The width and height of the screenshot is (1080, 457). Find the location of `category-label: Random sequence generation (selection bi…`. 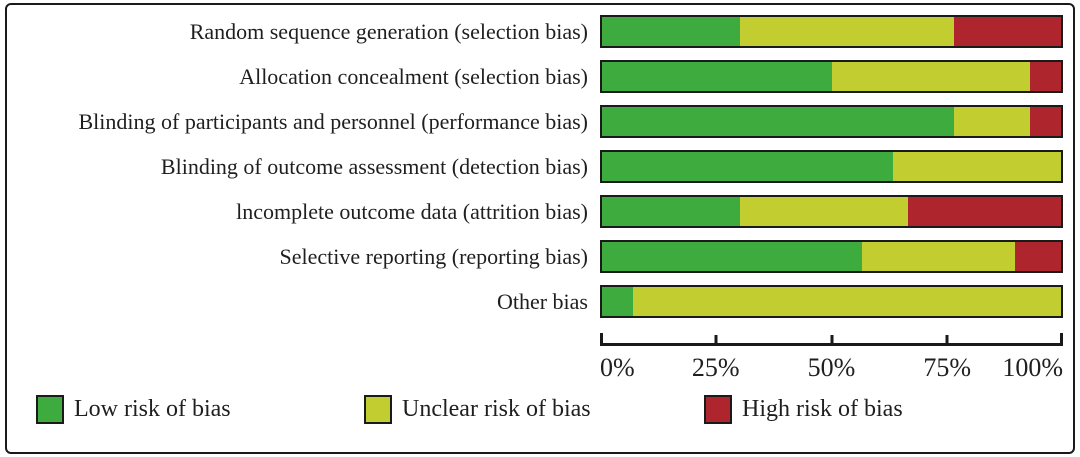

category-label: Random sequence generation (selection bi… is located at coordinates (388, 31).